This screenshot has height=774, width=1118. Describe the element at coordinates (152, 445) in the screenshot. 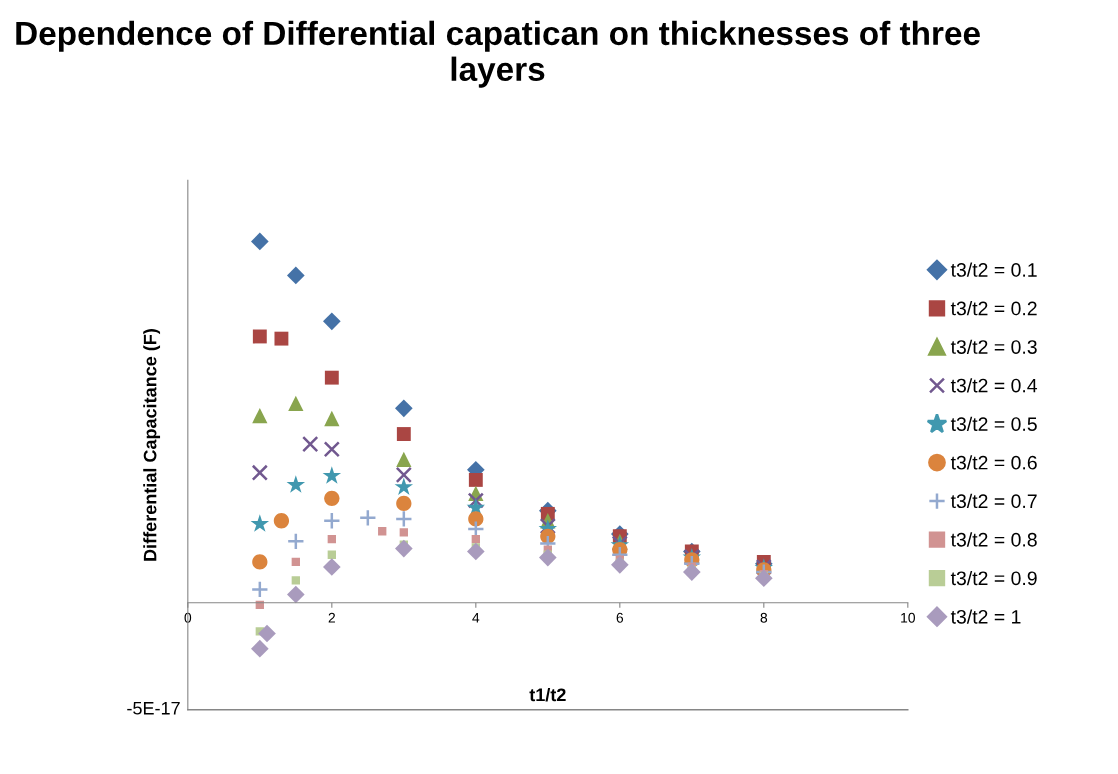

I see `y-axis-title: Differential Capacitance (F)` at that location.